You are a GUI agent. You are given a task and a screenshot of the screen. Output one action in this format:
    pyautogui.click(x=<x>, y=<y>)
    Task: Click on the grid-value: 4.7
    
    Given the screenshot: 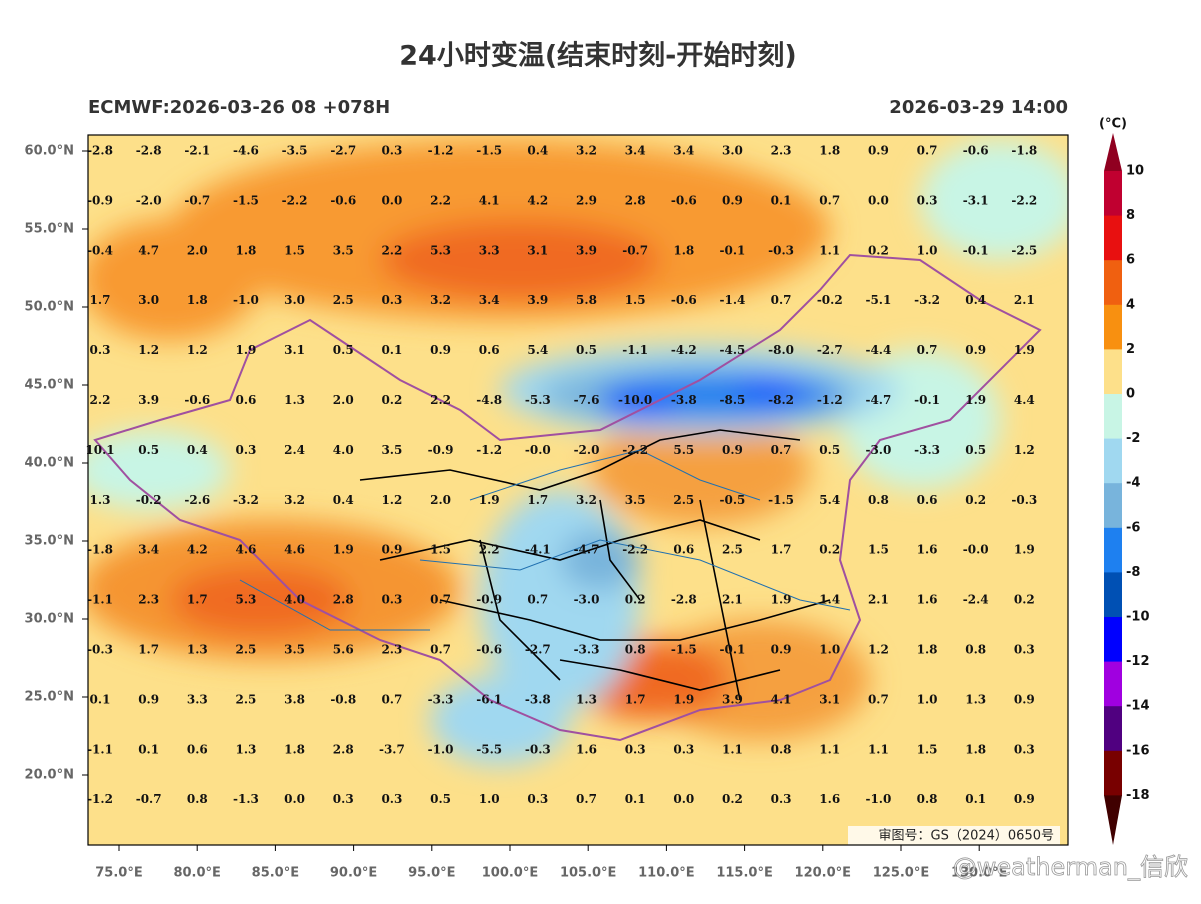 What is the action you would take?
    pyautogui.click(x=148, y=250)
    